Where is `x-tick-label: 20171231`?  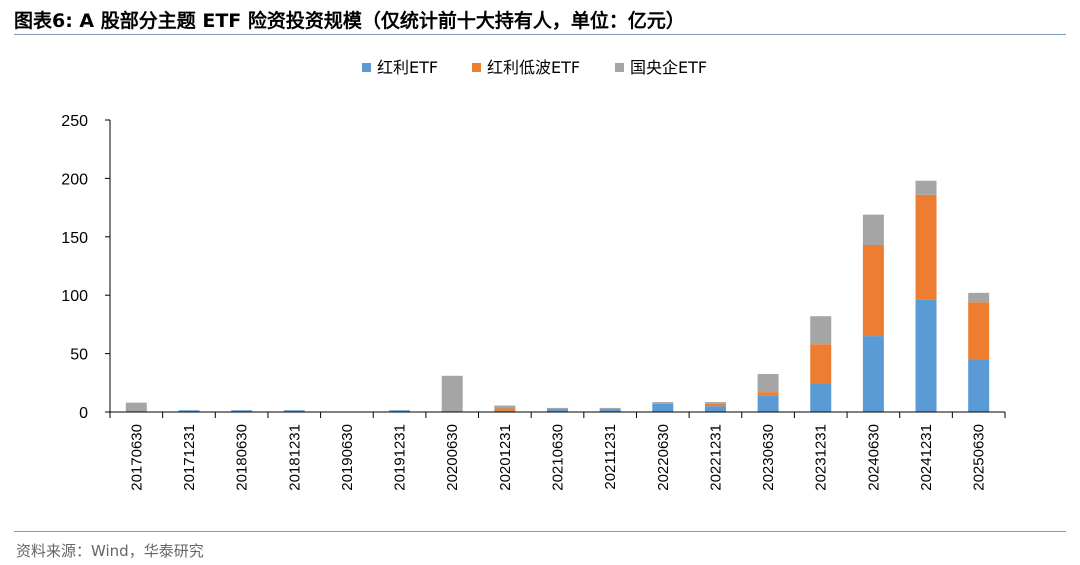
x-tick-label: 20171231 is located at coordinates (189, 457).